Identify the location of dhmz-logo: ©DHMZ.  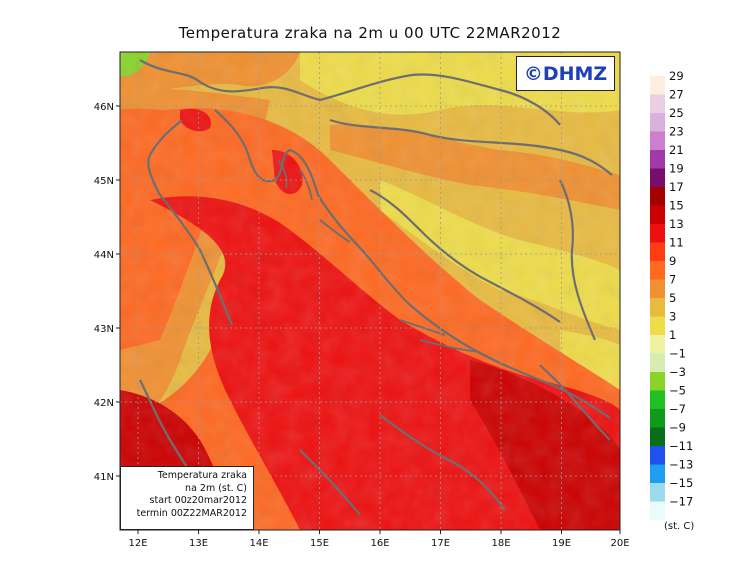
(565, 73).